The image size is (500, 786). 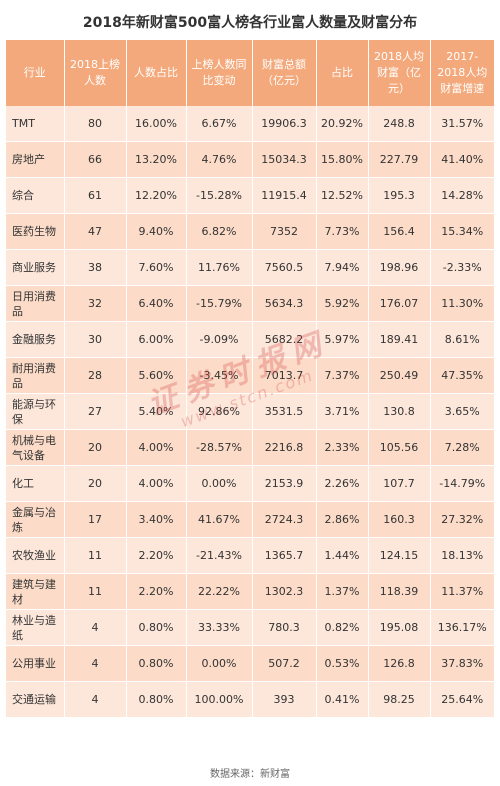 I want to click on table-cell: 5.92%, so click(x=342, y=303).